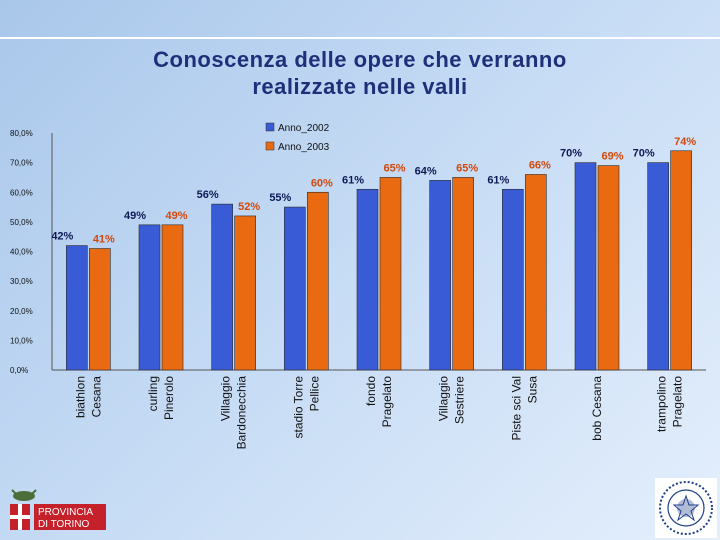  I want to click on y-tick-label: 10,0%, so click(21, 340).